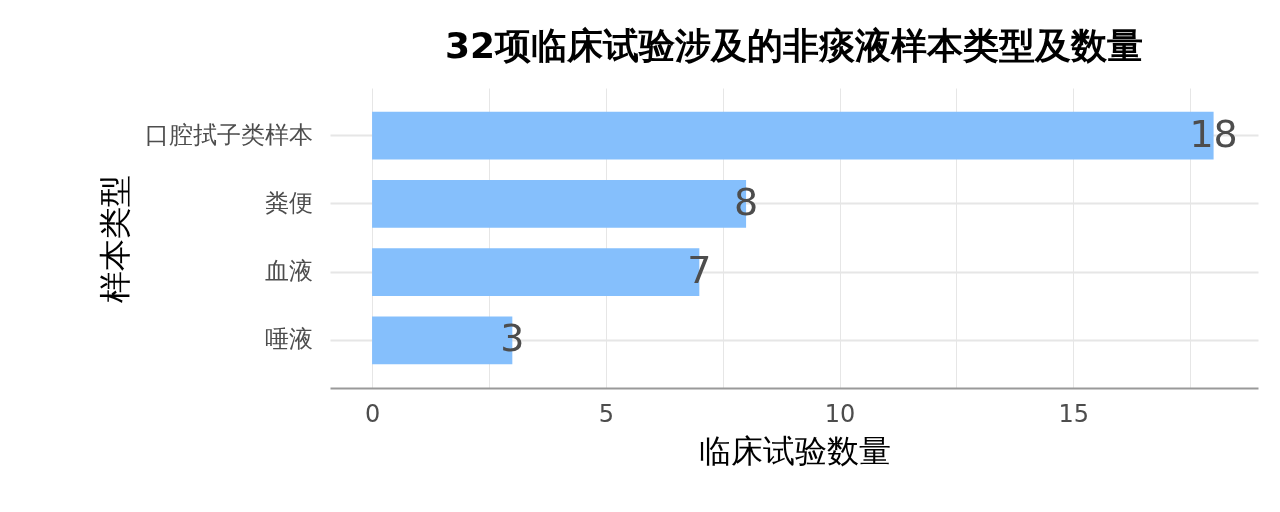 The width and height of the screenshot is (1280, 512). I want to click on x-tick-label: 5, so click(606, 413).